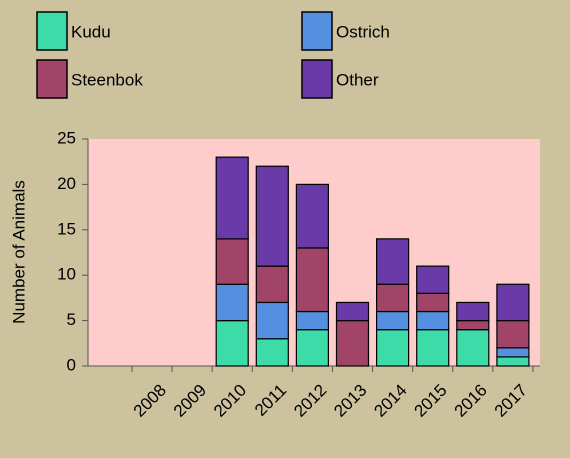 This screenshot has width=570, height=458. What do you see at coordinates (71, 364) in the screenshot?
I see `y-tick-label: 0` at bounding box center [71, 364].